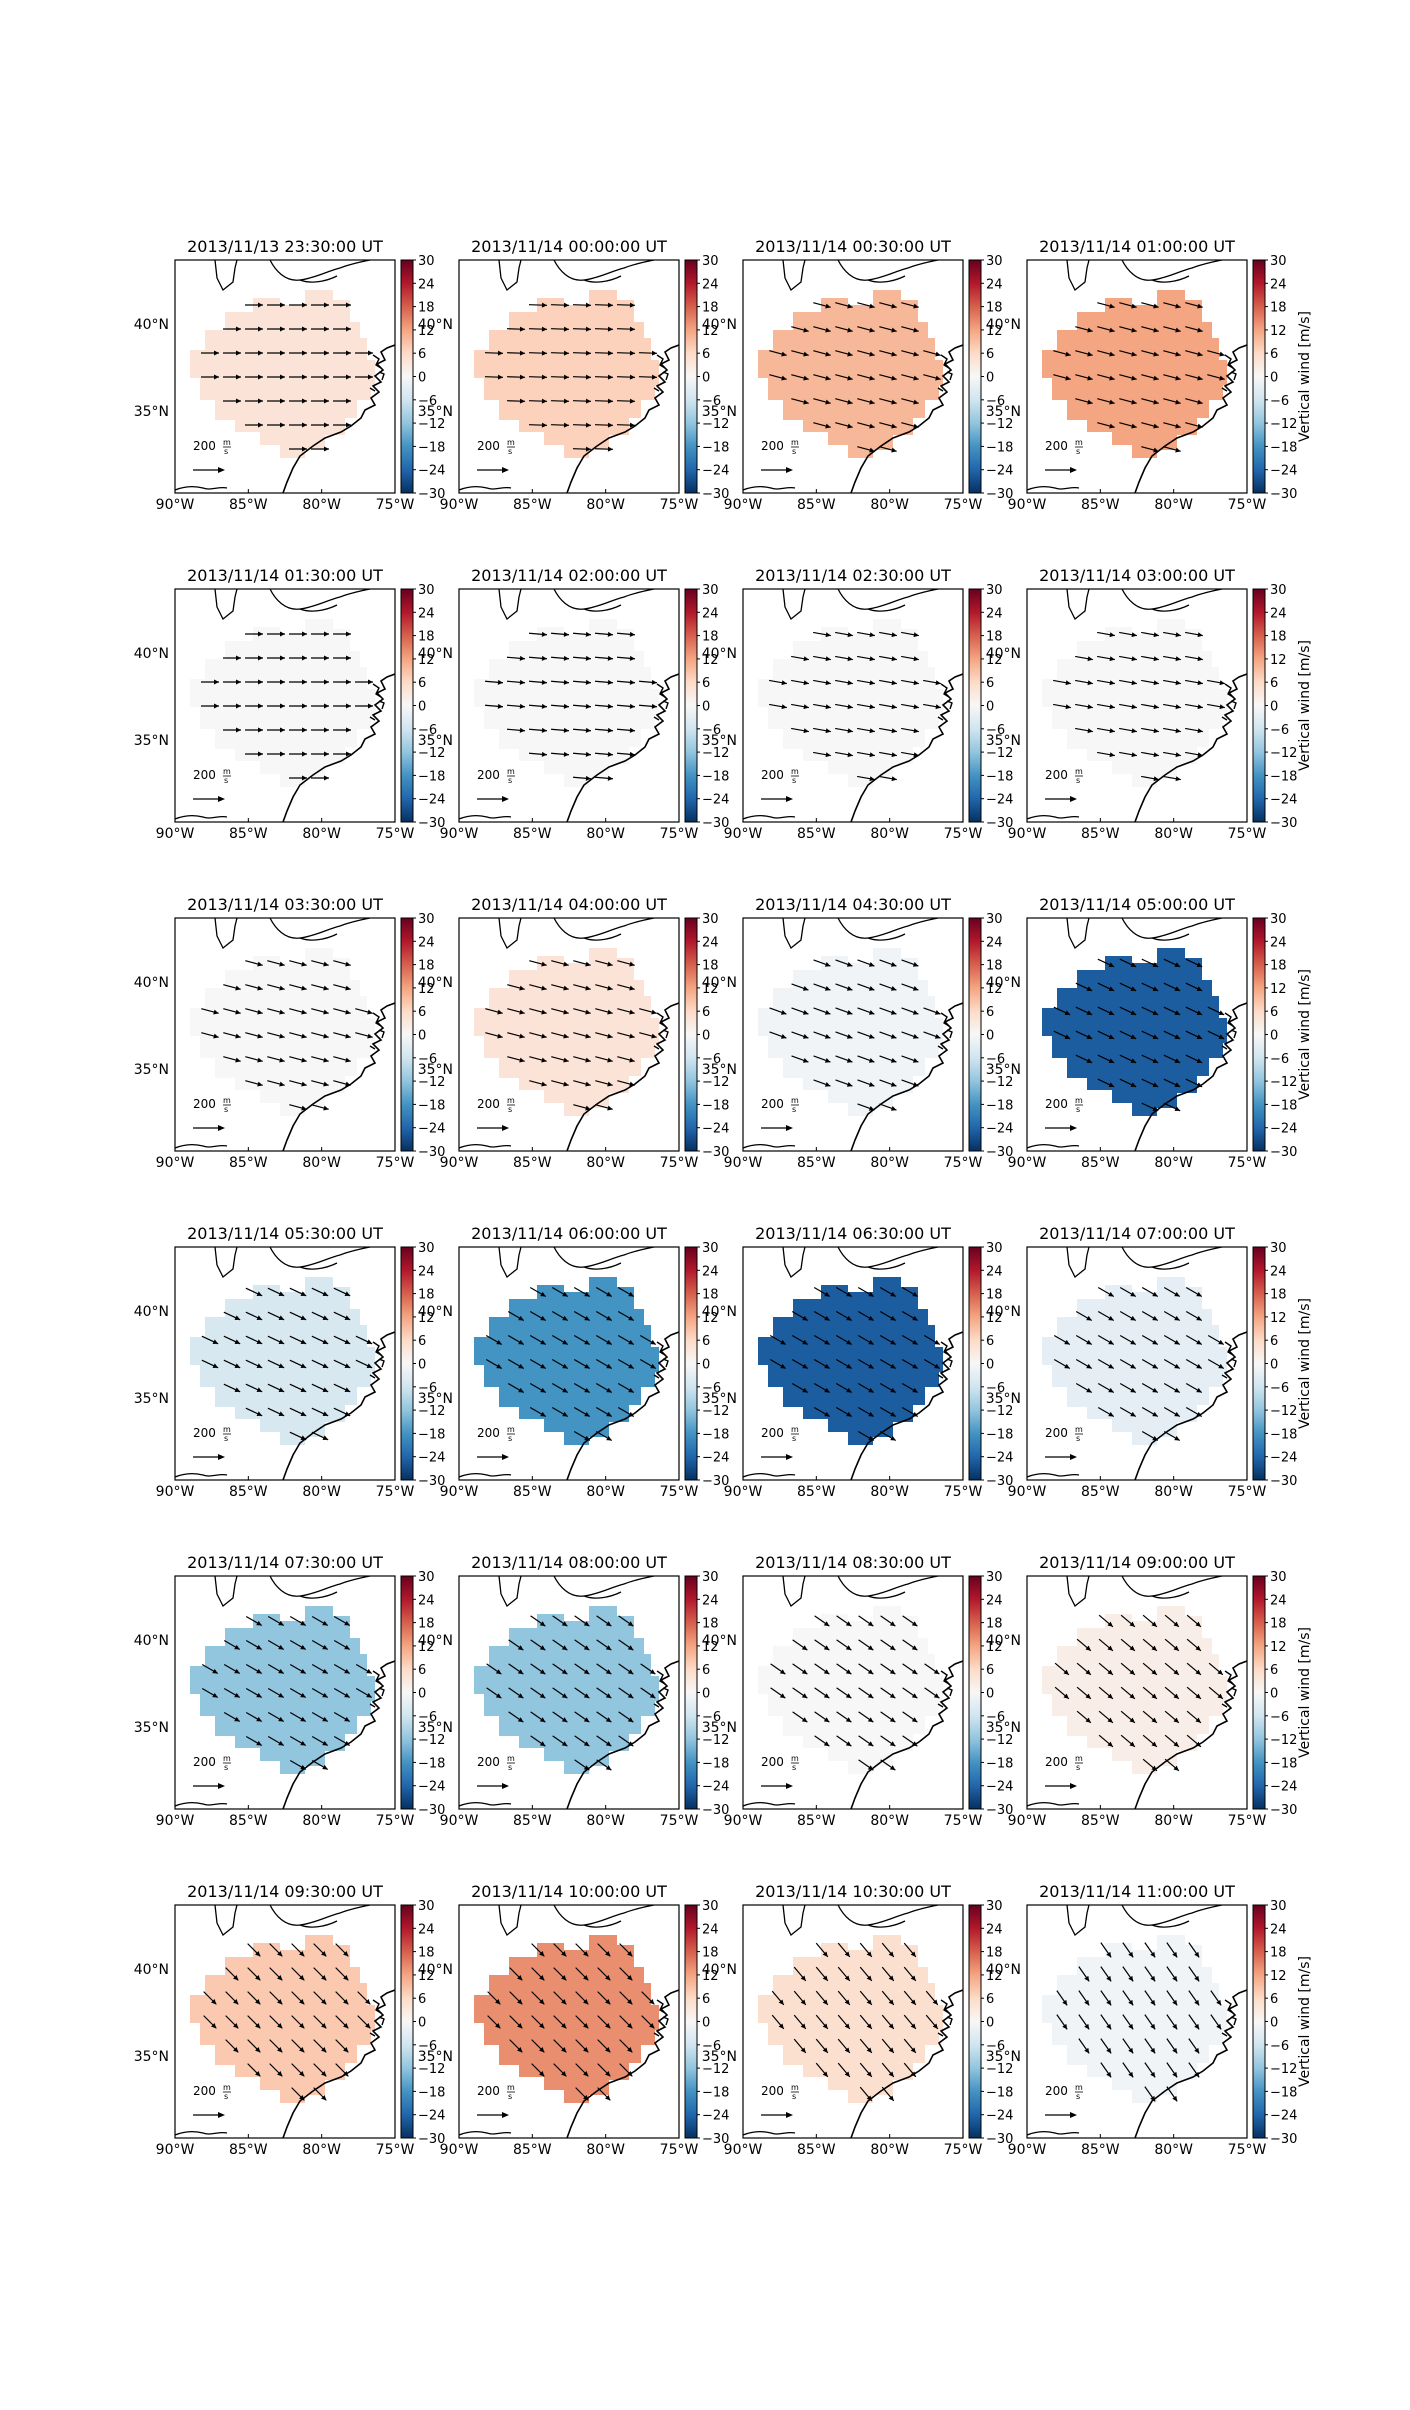  What do you see at coordinates (1078, 1767) in the screenshot?
I see `scale-unit-den: s` at bounding box center [1078, 1767].